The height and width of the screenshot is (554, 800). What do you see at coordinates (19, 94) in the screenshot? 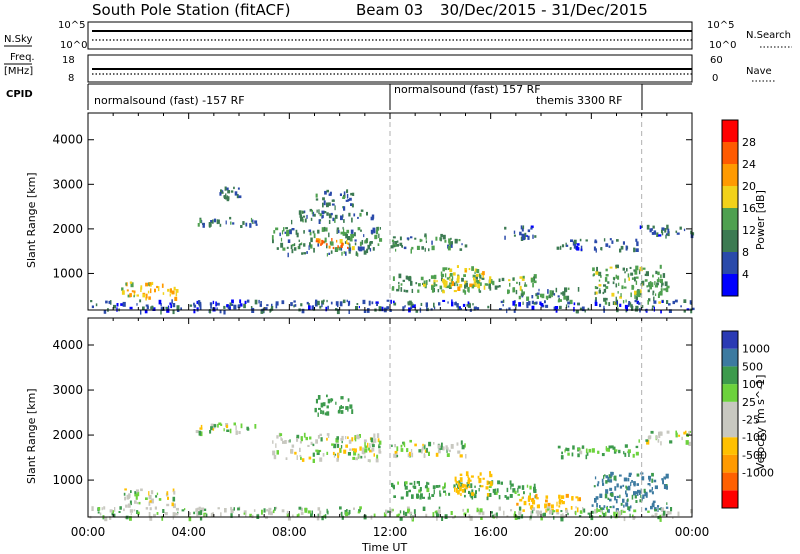
I see `cpid-label: CPID` at bounding box center [19, 94].